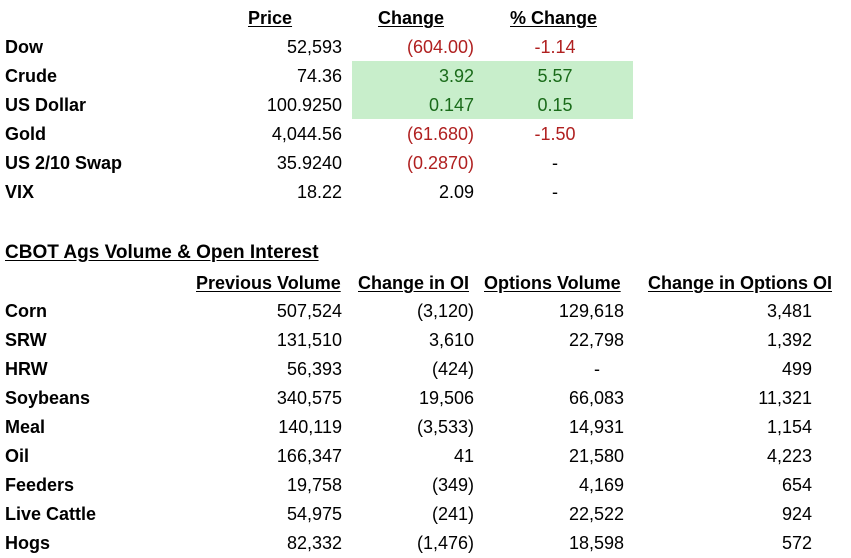  I want to click on market-price: 18.22, so click(319, 192).